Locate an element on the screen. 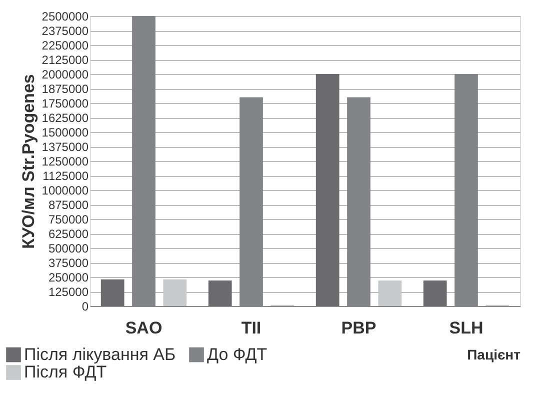  legend-label: До ФДТ is located at coordinates (237, 354).